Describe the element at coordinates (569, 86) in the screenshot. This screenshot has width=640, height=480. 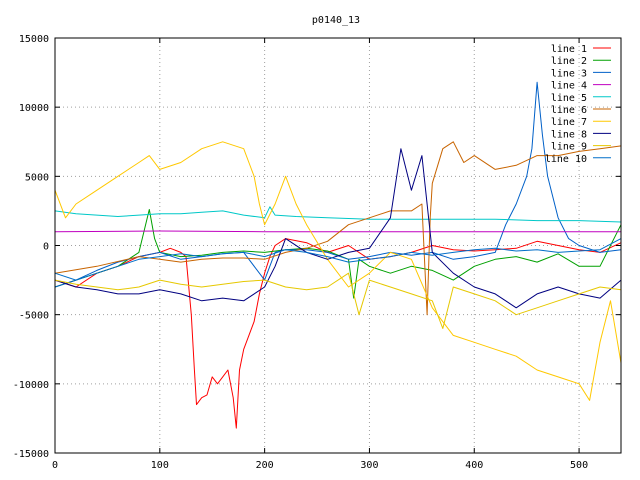
I see `legend-label-4: line 4` at that location.